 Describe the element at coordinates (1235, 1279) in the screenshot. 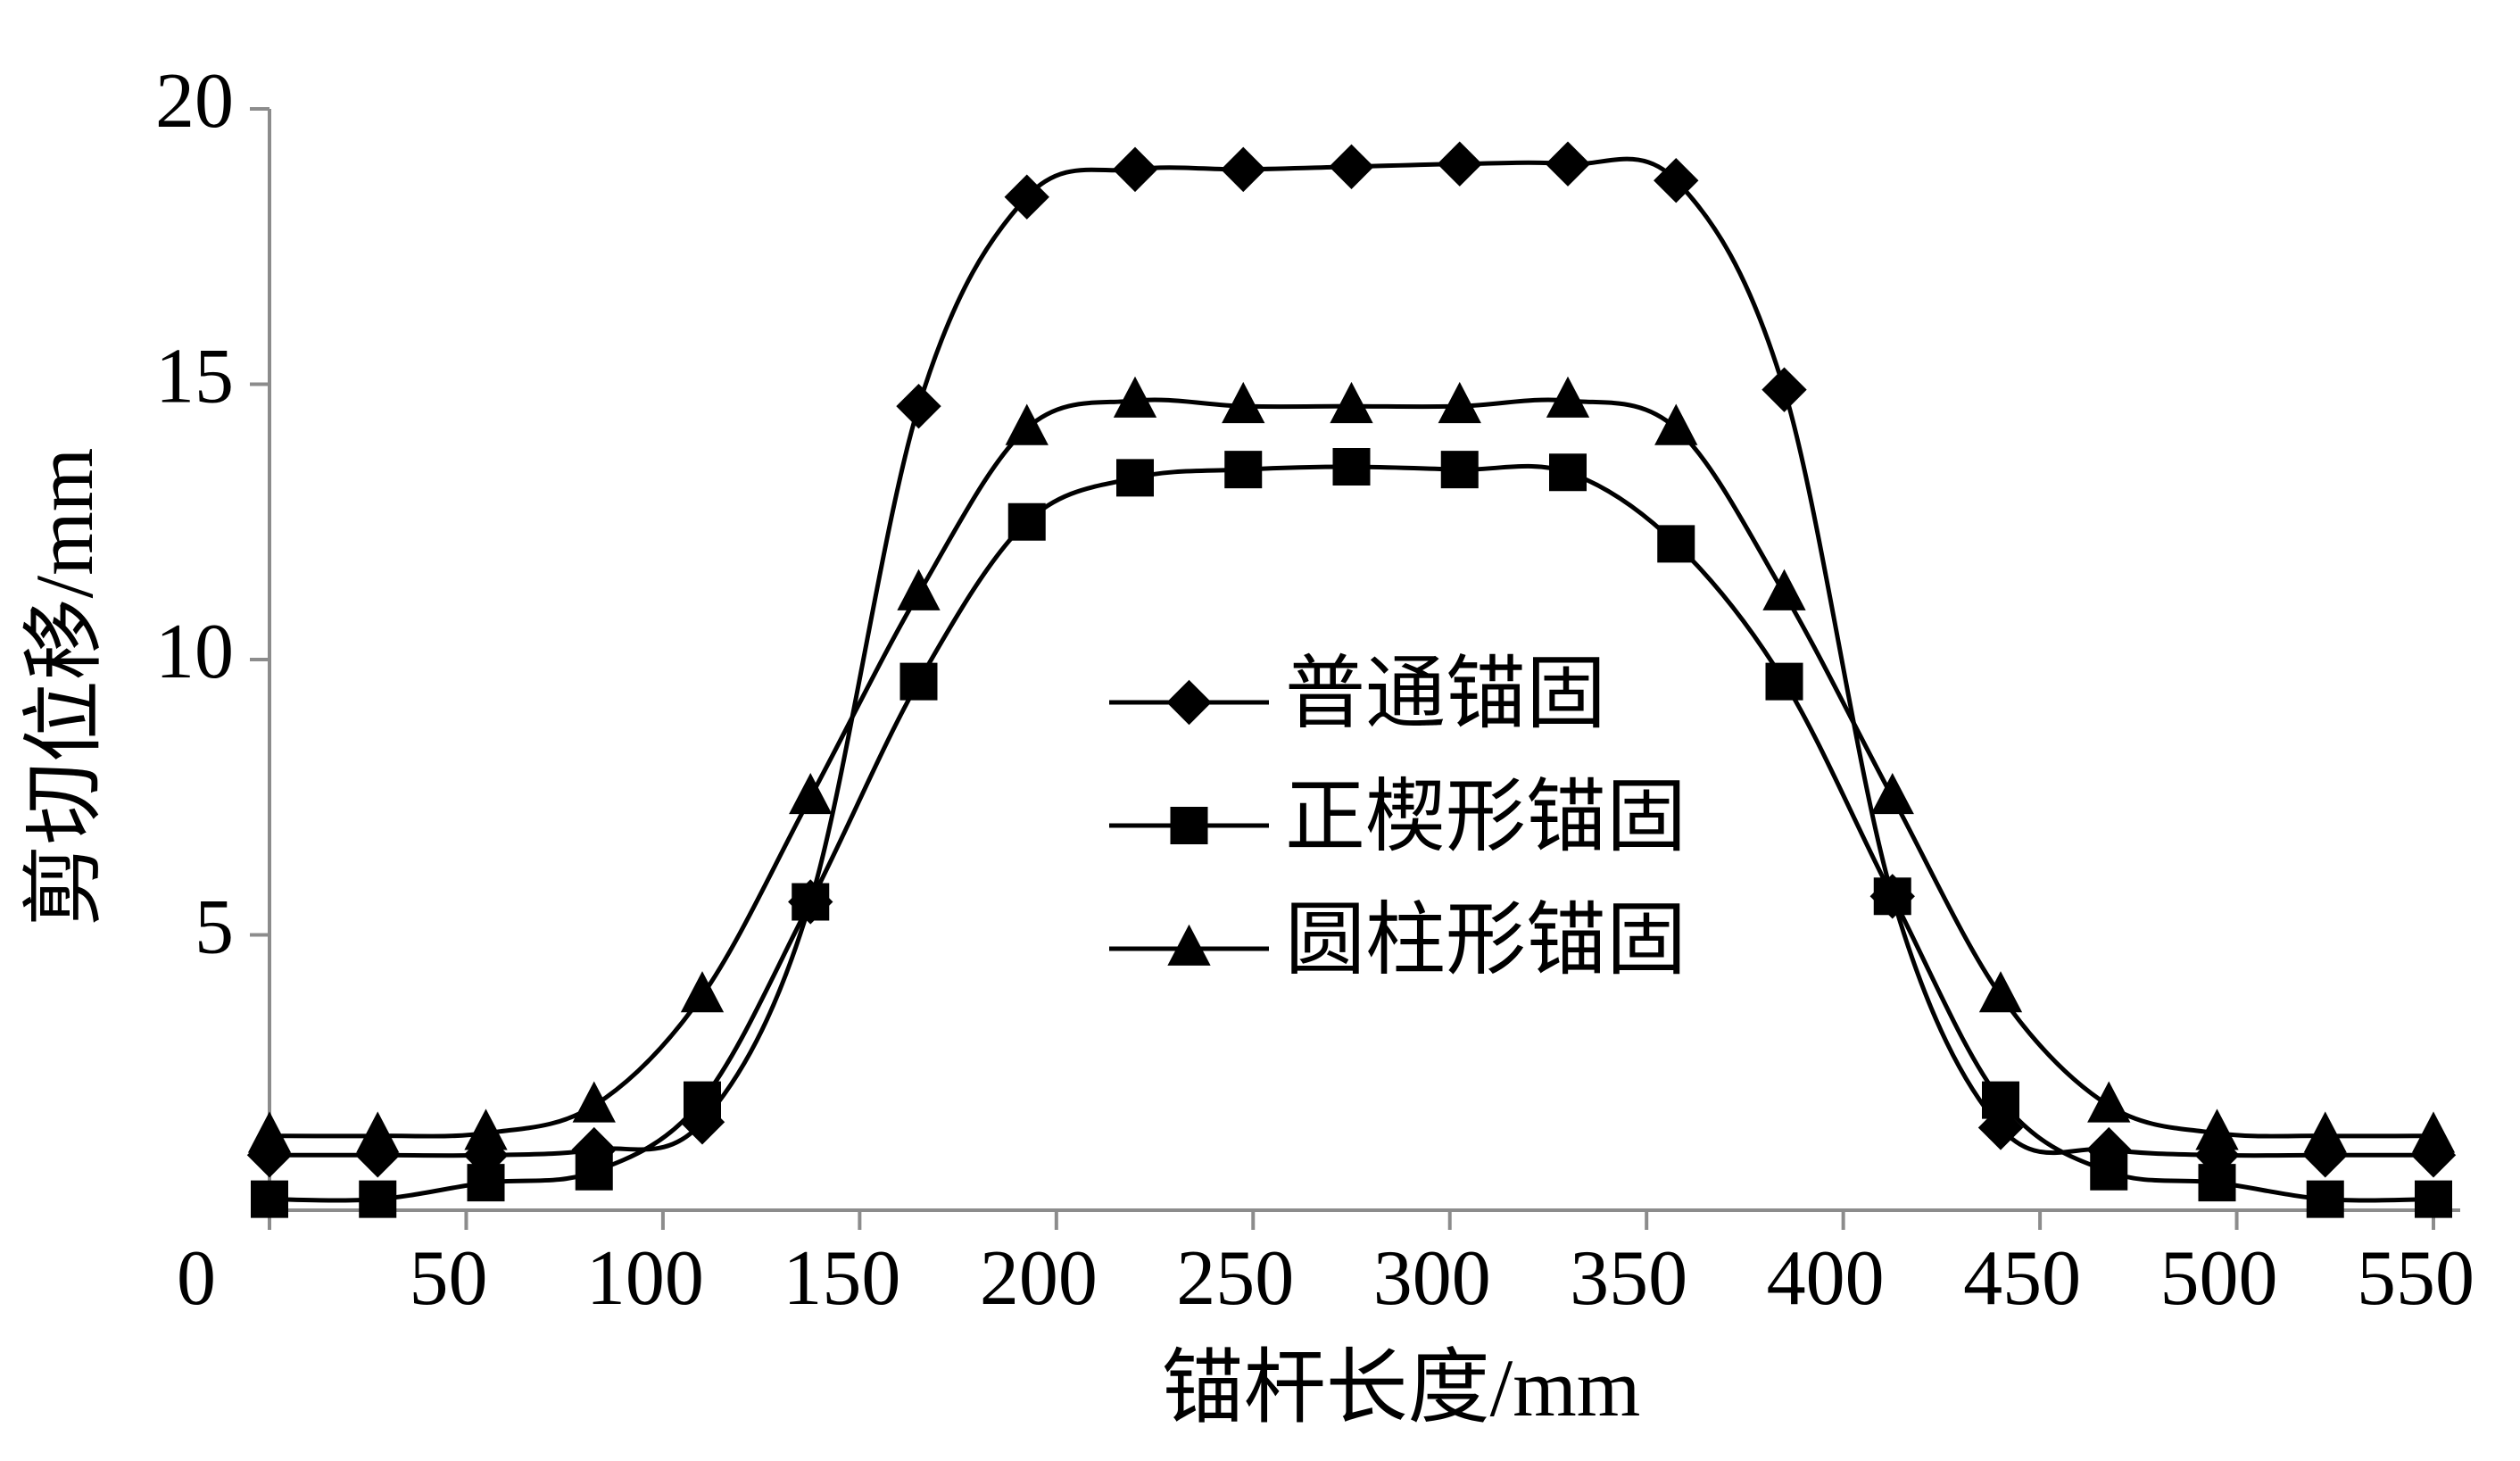

I see `x-tick-label: 250` at that location.